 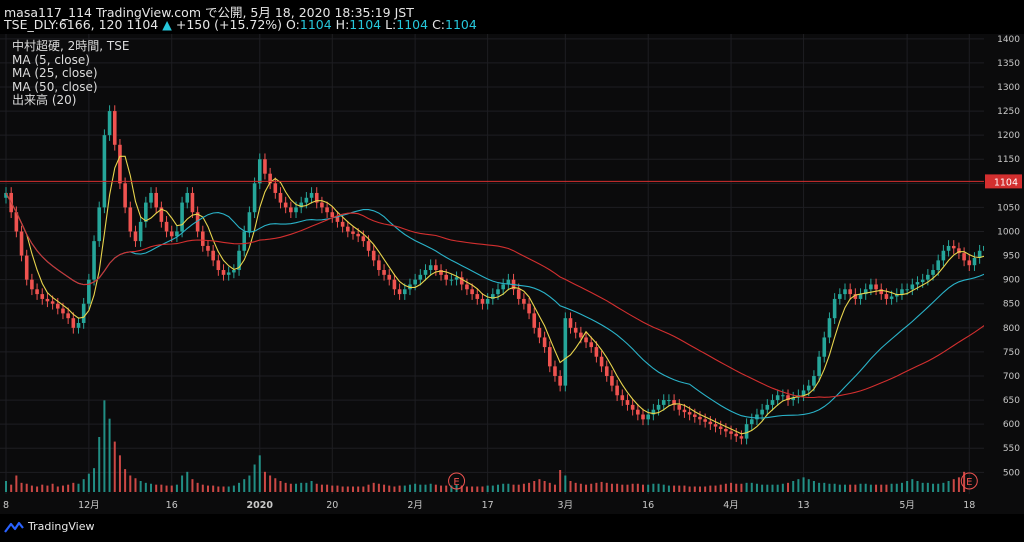 I want to click on low-label: L:, so click(x=391, y=24).